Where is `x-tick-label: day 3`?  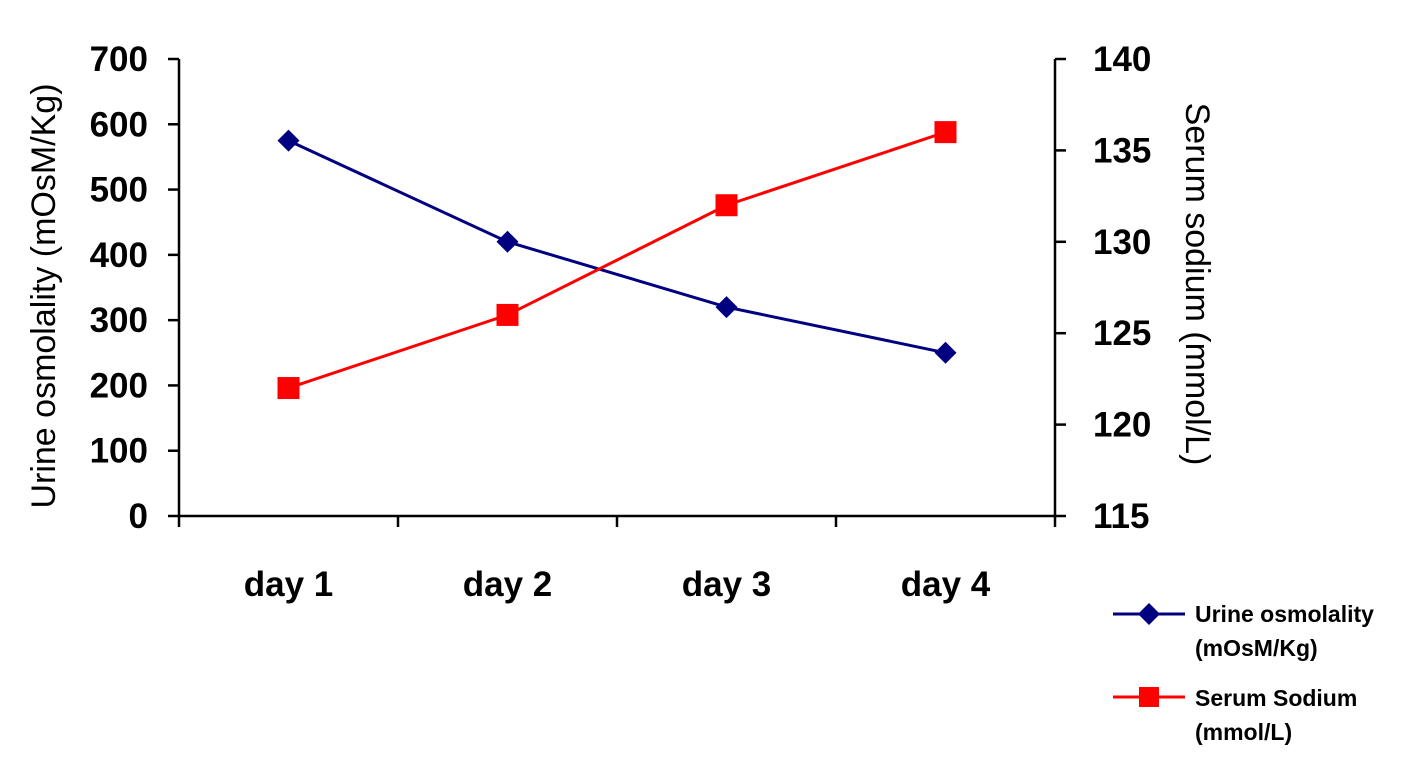
x-tick-label: day 3 is located at coordinates (727, 584).